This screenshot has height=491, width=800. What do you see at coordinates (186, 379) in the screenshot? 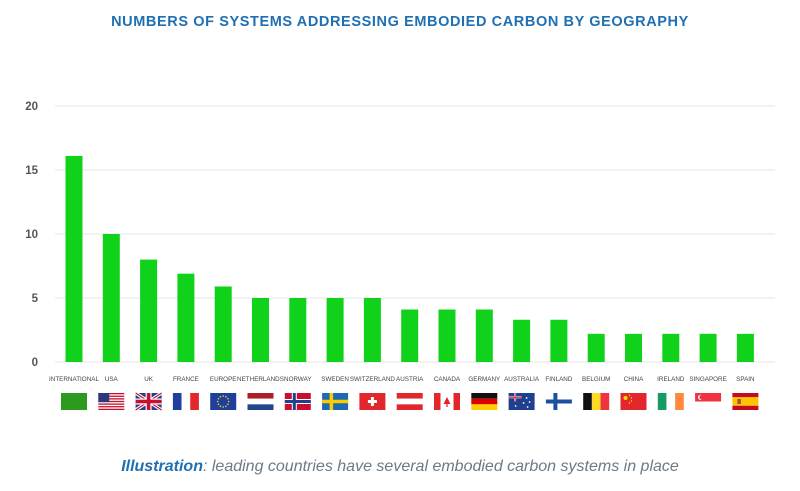
I see `x-tick-label: FRANCE` at bounding box center [186, 379].